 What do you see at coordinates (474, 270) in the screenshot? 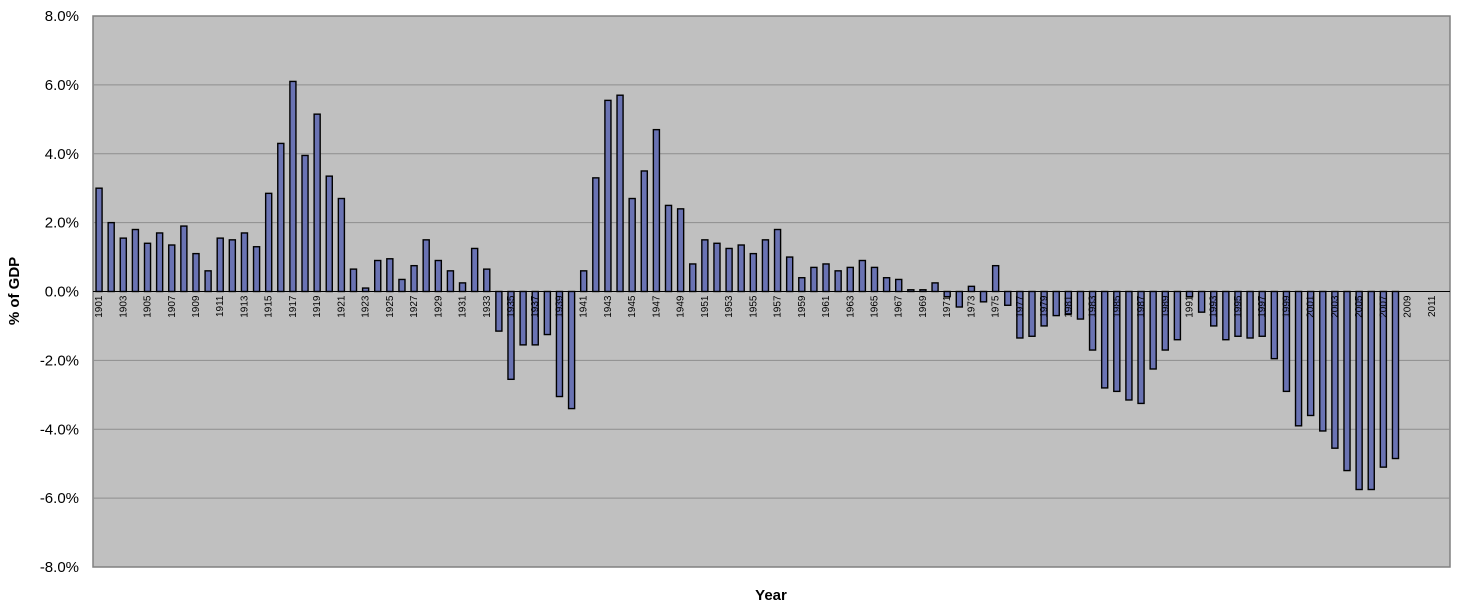
I see `bar-1932` at bounding box center [474, 270].